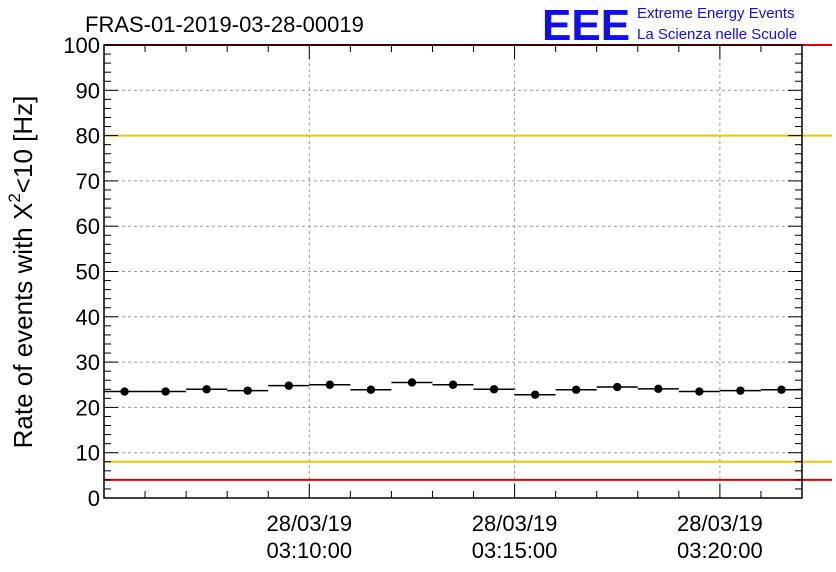  I want to click on y-axis-label-tail: <10 [Hz], so click(23, 145).